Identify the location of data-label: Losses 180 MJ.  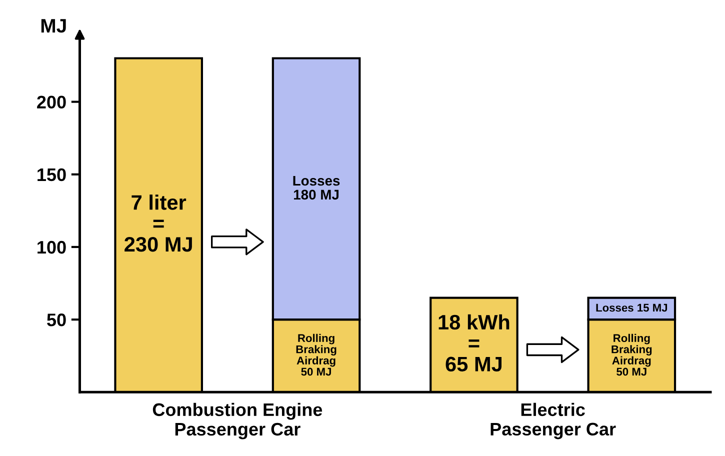
(316, 188).